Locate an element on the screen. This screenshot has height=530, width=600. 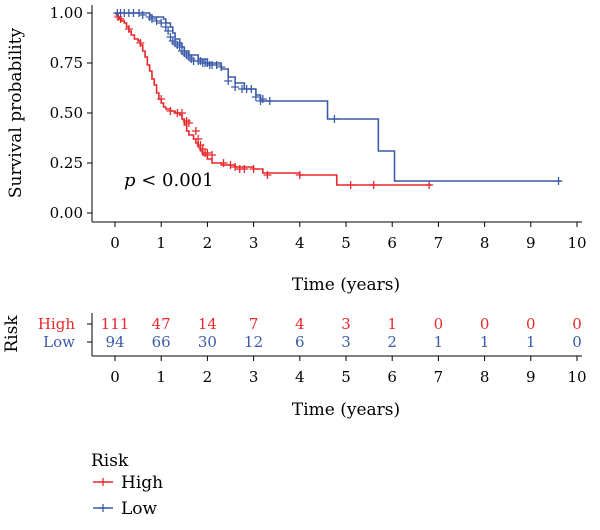
risk-count-high: 111 is located at coordinates (115, 324).